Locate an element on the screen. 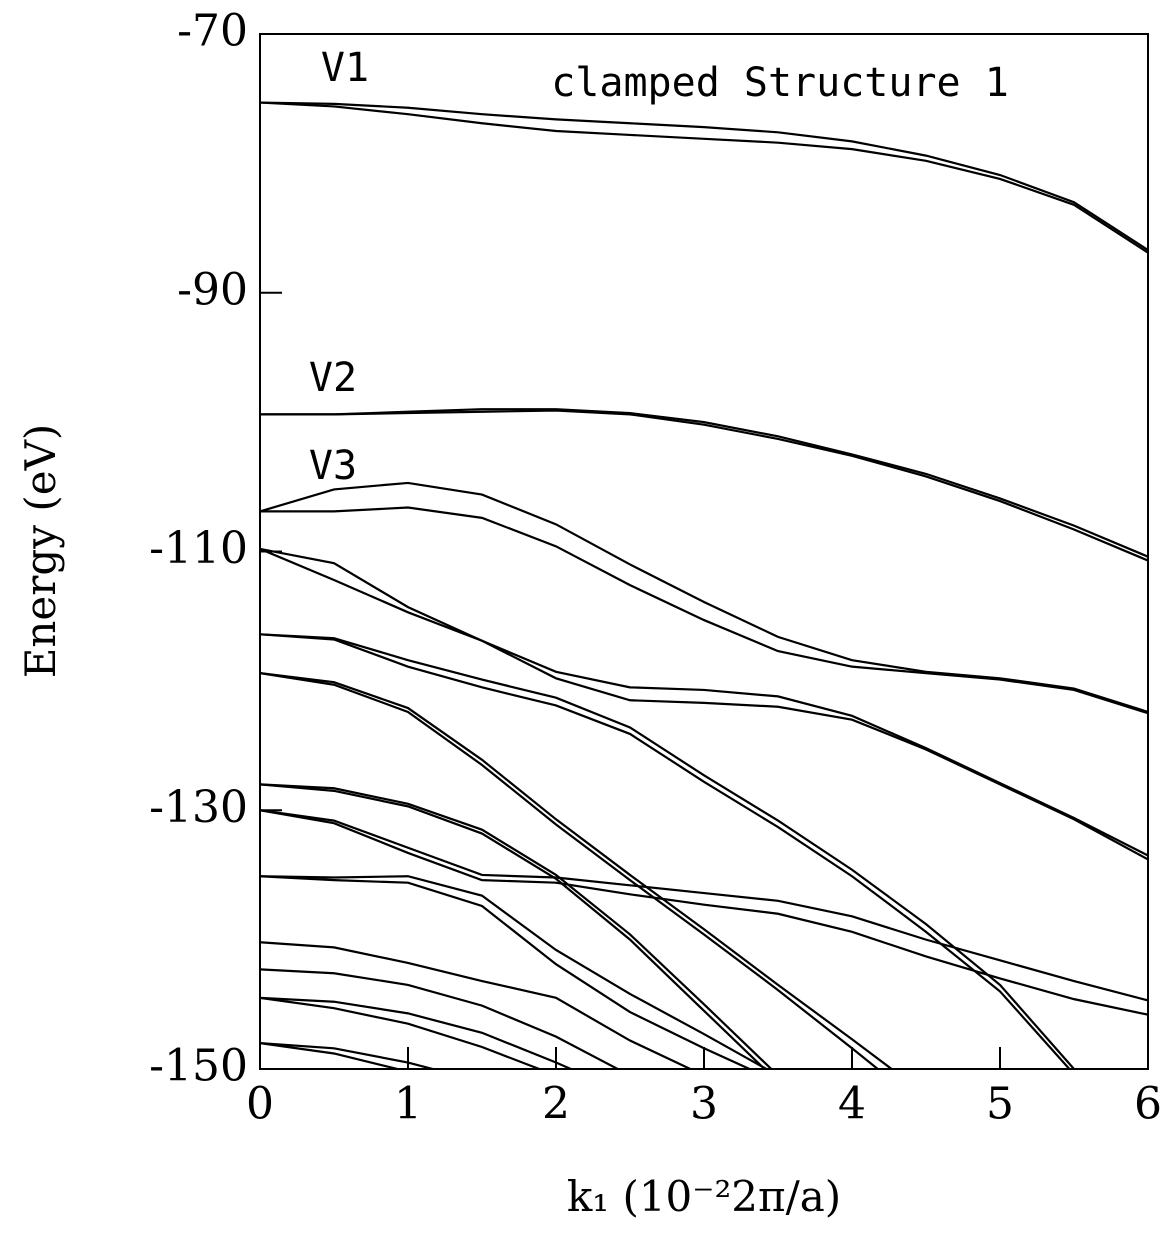 The height and width of the screenshot is (1235, 1173). annotation: V1 is located at coordinates (345, 68).